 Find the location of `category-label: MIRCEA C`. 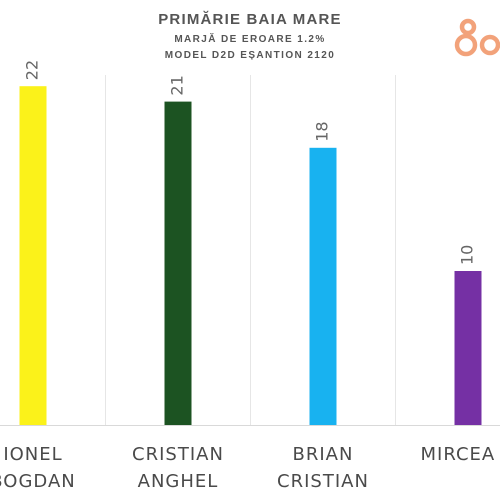

category-label: MIRCEA C is located at coordinates (460, 454).